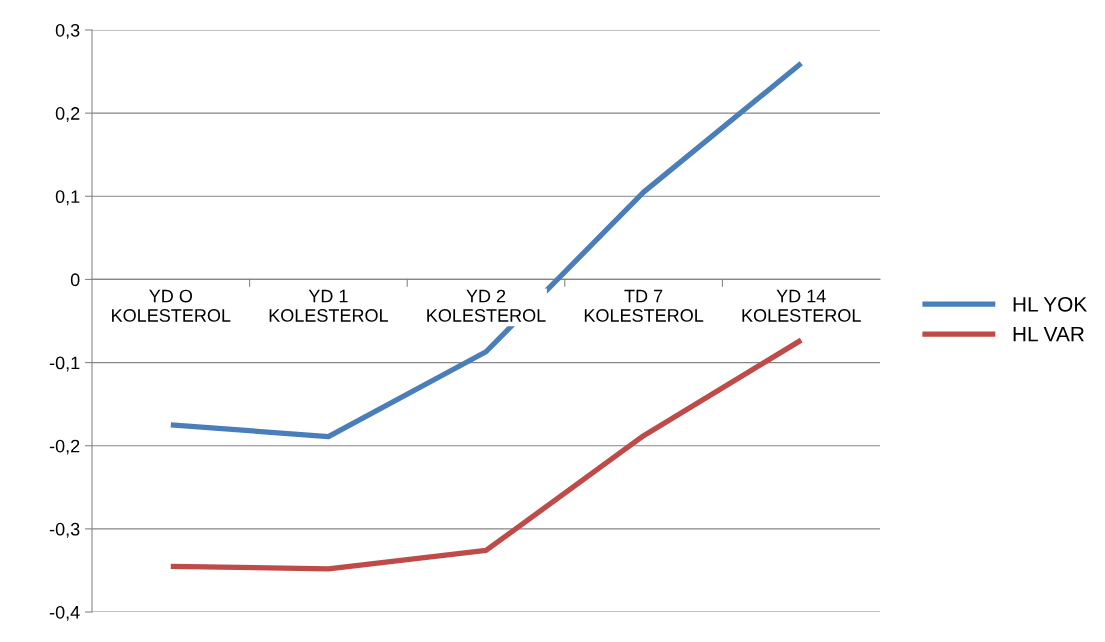 The width and height of the screenshot is (1105, 642). What do you see at coordinates (1050, 304) in the screenshot?
I see `legend-label: HL YOK` at bounding box center [1050, 304].